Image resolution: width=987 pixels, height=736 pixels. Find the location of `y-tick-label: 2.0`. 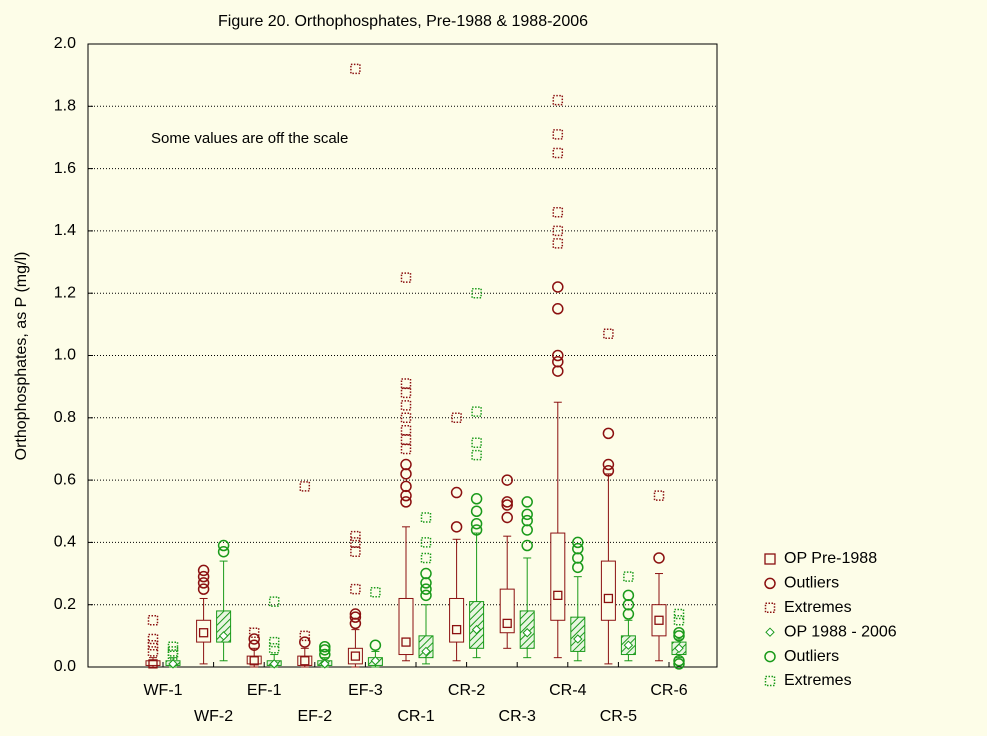

y-tick-label: 2.0 is located at coordinates (65, 43).